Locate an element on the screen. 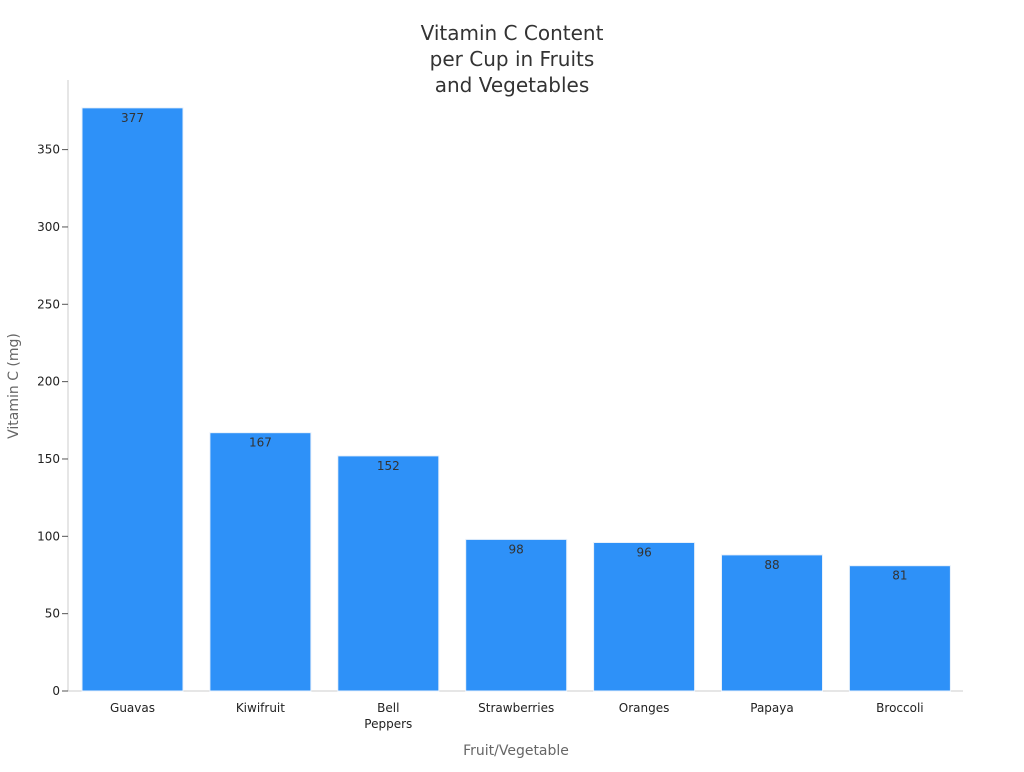 The image size is (1024, 772). bar-value-label: 96 is located at coordinates (643, 553).